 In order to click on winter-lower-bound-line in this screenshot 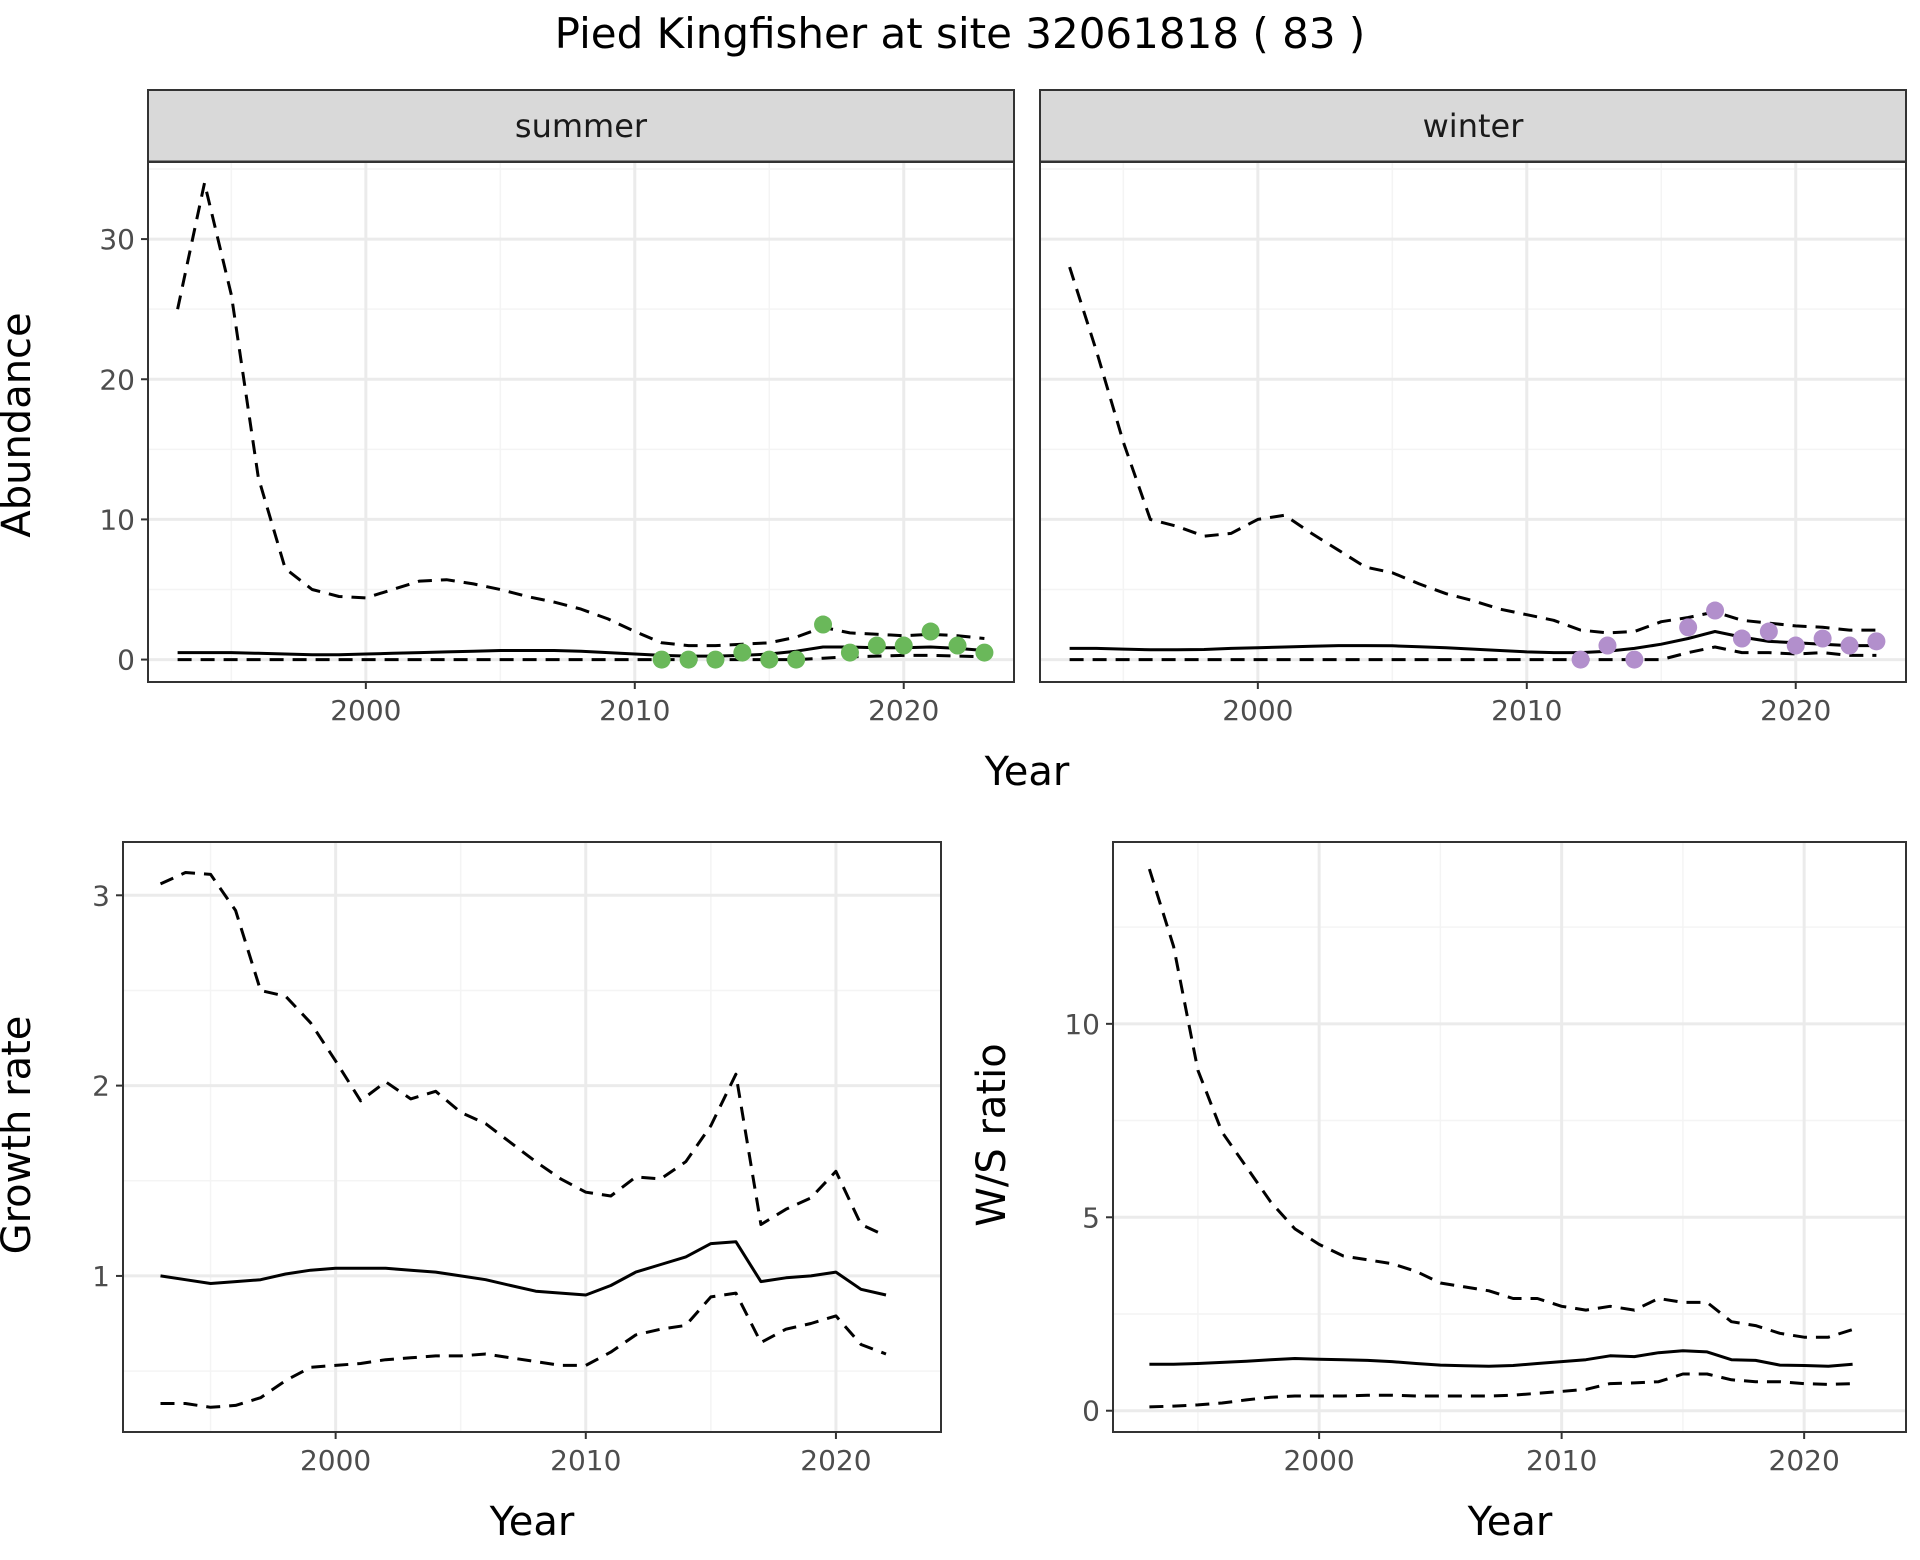, I will do `click(1473, 653)`.